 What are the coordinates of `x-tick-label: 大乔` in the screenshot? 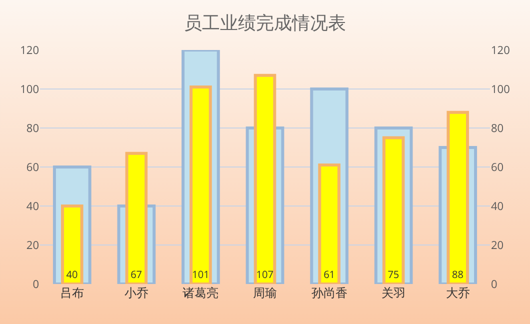 It's located at (458, 292).